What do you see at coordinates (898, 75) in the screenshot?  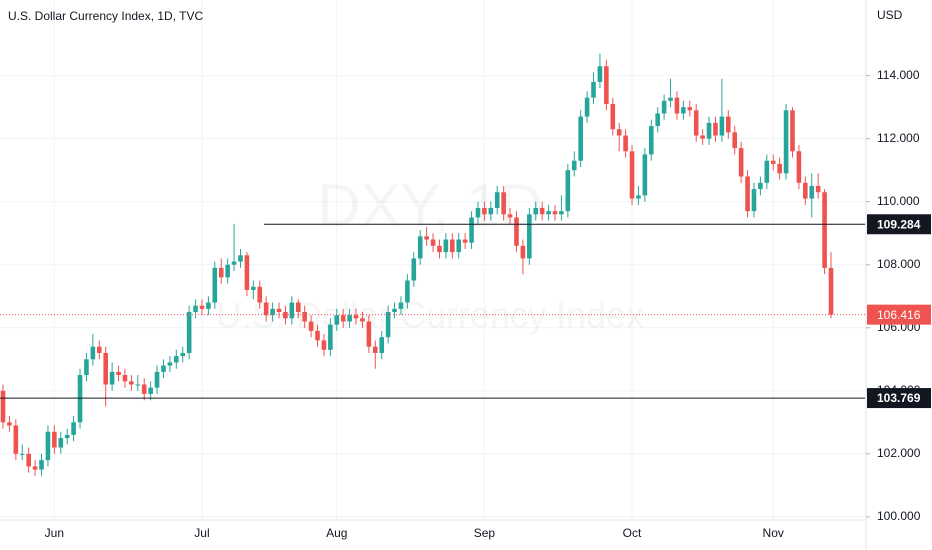 I see `y-tick-label: 114.000` at bounding box center [898, 75].